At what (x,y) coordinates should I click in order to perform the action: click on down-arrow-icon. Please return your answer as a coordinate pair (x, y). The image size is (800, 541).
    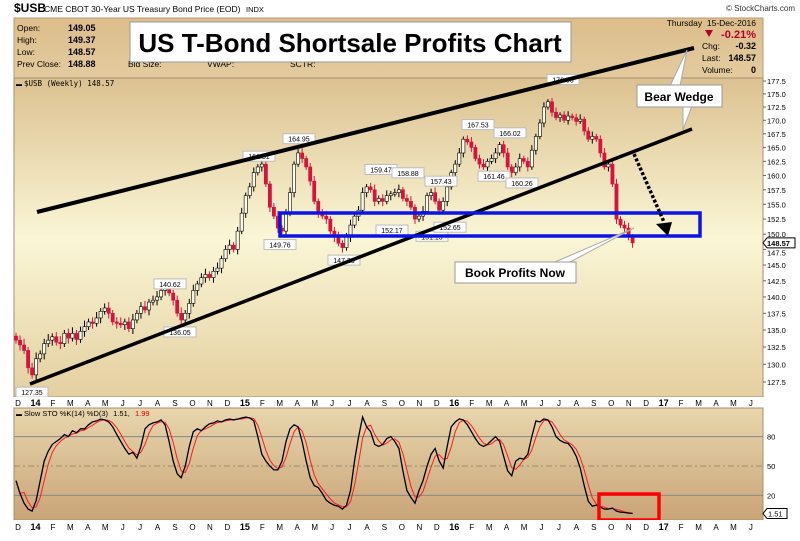
    Looking at the image, I should click on (709, 33).